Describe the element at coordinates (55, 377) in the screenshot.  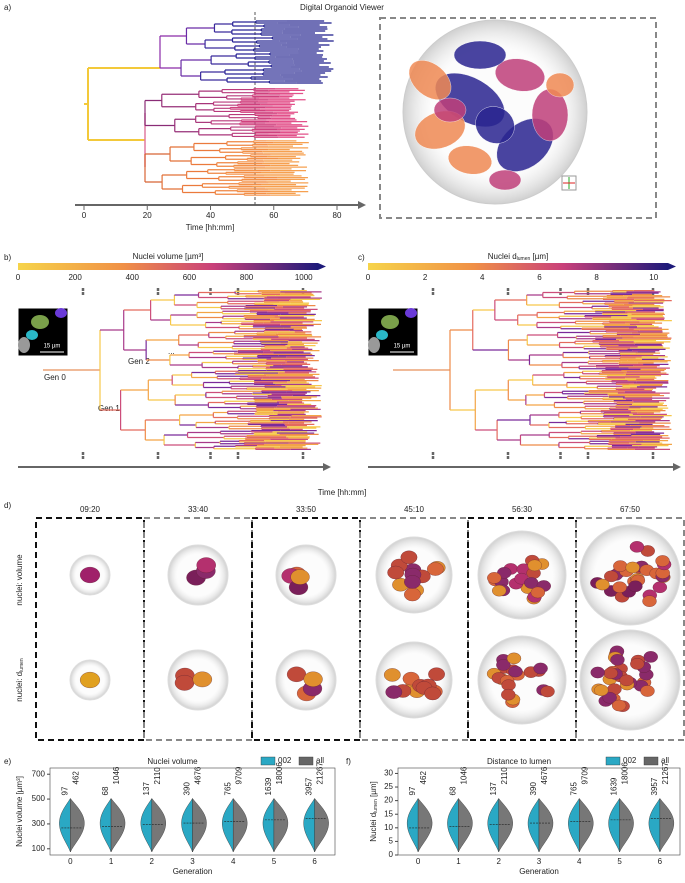
I see `generation-label: Gen 0` at that location.